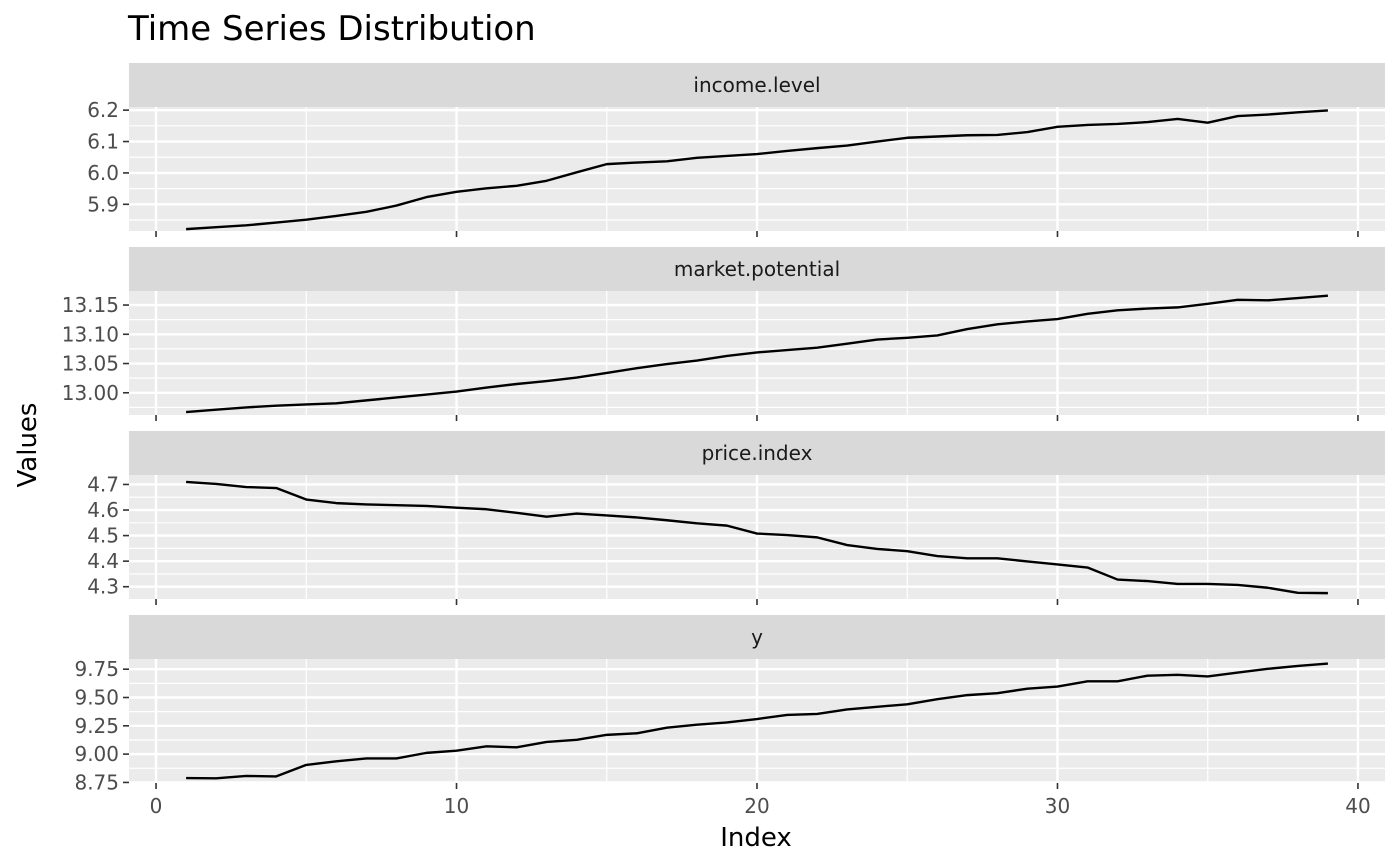 This screenshot has height=866, width=1400. What do you see at coordinates (757, 354) in the screenshot?
I see `series-line-market-potential` at bounding box center [757, 354].